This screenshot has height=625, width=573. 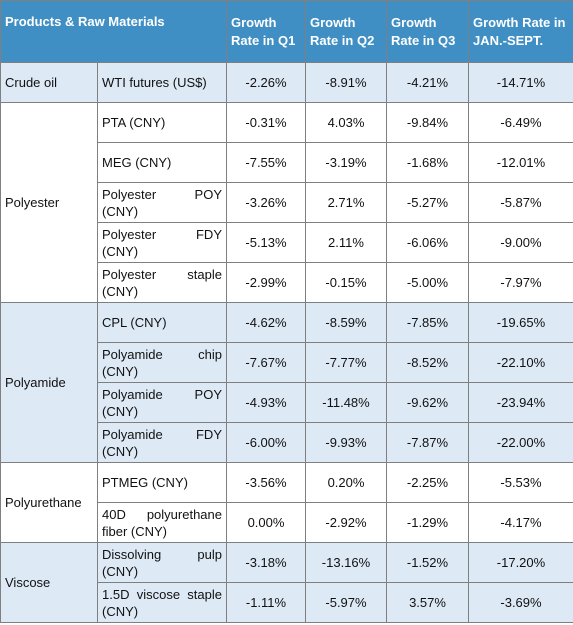 I want to click on q1-value-cell: -6.00%, so click(x=266, y=442).